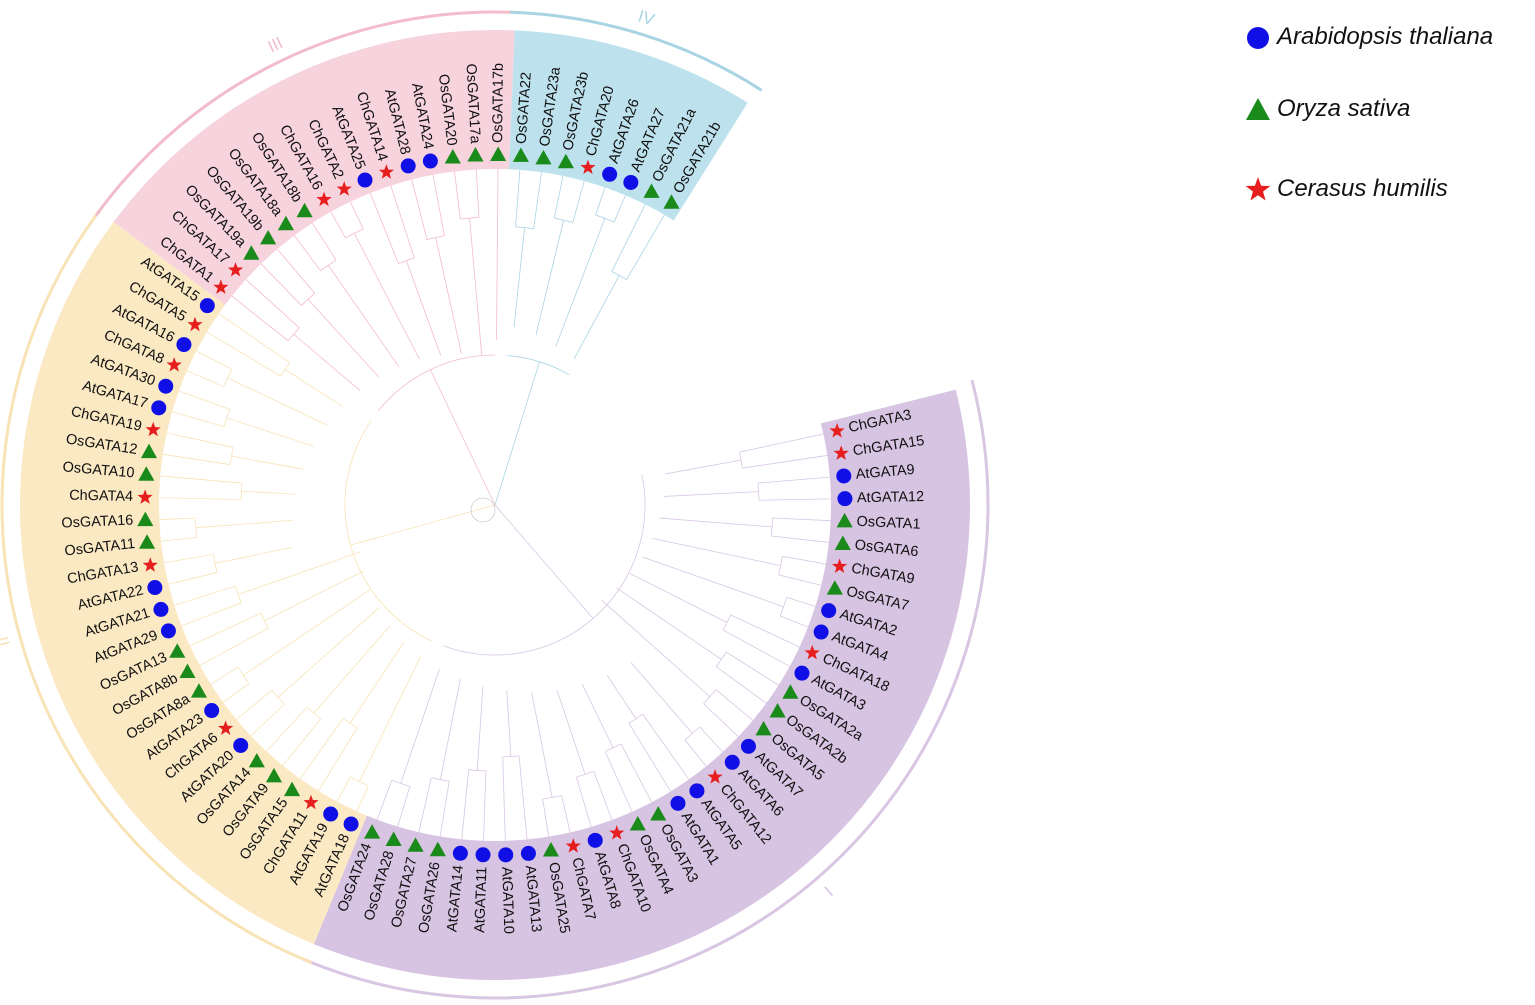 This screenshot has width=1535, height=1005. What do you see at coordinates (637, 823) in the screenshot?
I see `leaf-marker-OsGATA4` at bounding box center [637, 823].